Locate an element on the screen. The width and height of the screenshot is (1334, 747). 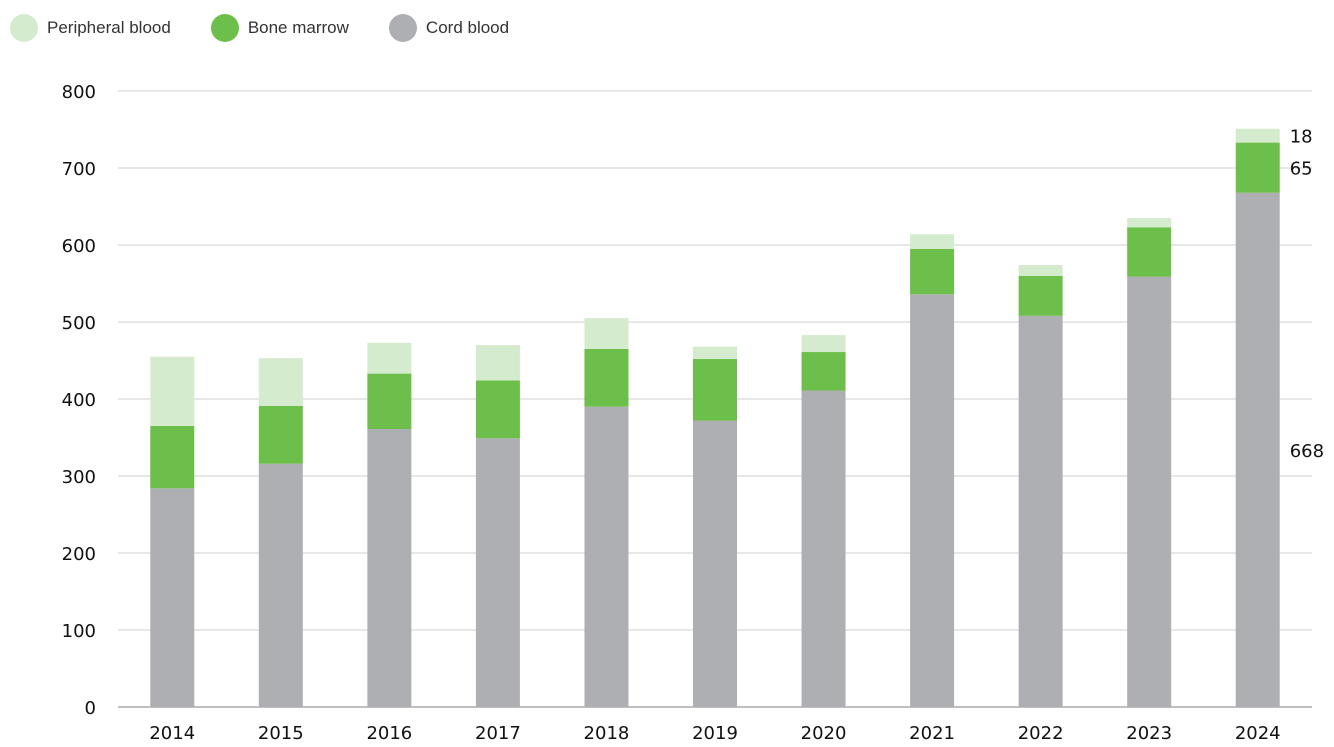
bar-cord-blood-2018 is located at coordinates (606, 556).